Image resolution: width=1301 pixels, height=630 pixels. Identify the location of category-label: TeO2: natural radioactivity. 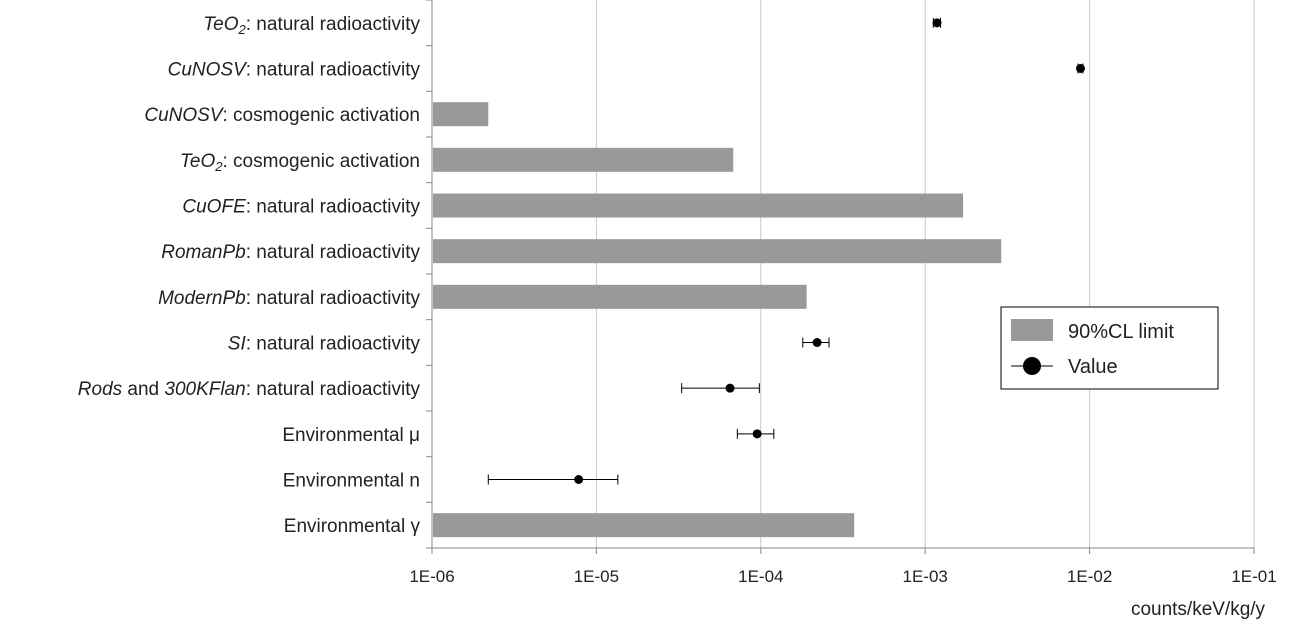
(311, 25).